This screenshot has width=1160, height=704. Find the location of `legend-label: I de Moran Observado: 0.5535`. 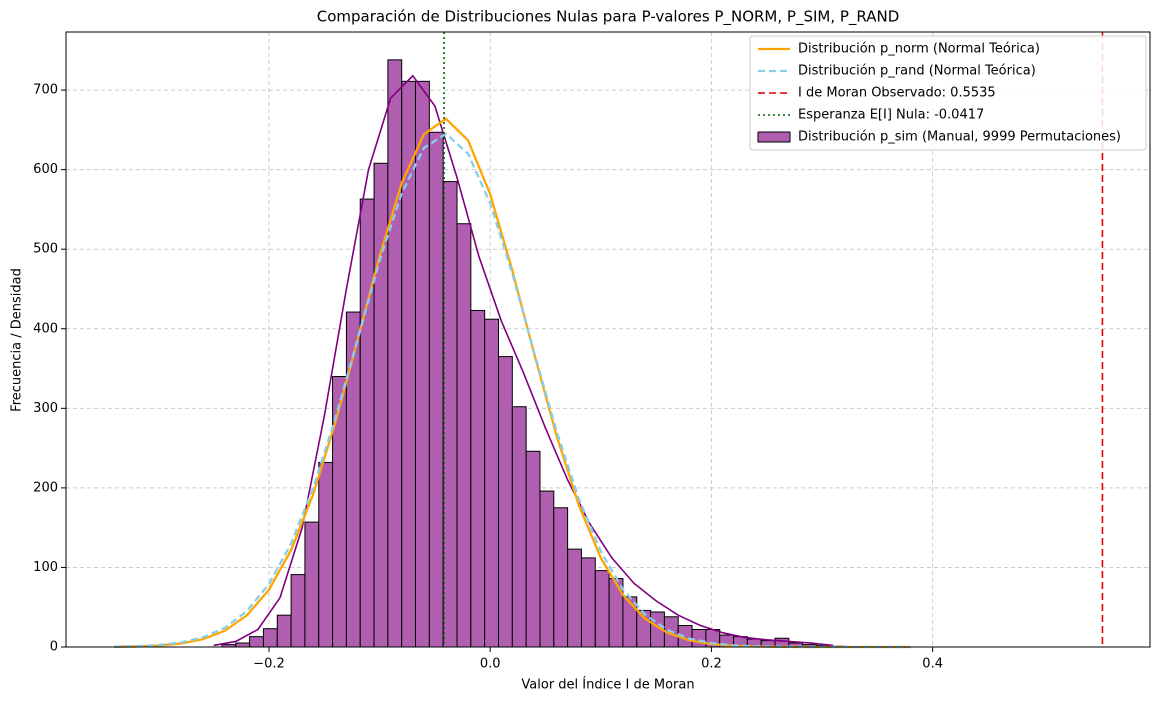

legend-label: I de Moran Observado: 0.5535 is located at coordinates (897, 93).